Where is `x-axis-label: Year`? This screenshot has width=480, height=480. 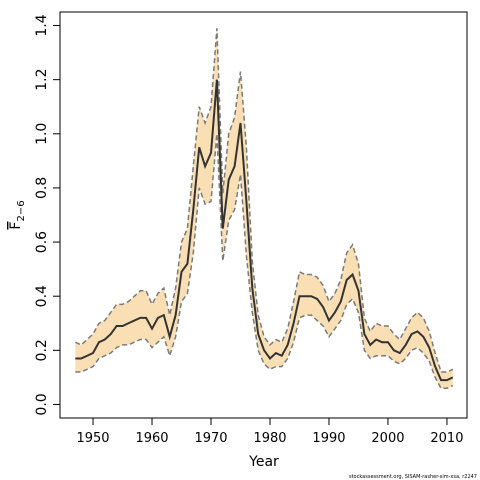 x-axis-label: Year is located at coordinates (263, 462).